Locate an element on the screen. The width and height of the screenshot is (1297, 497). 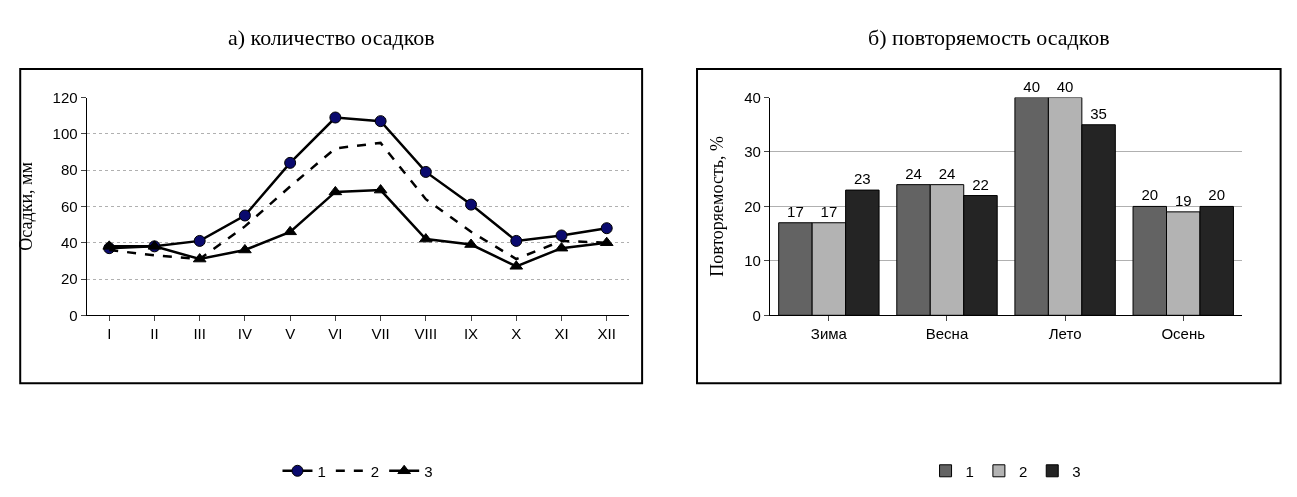
y-tick-label: 120 is located at coordinates (65, 97).